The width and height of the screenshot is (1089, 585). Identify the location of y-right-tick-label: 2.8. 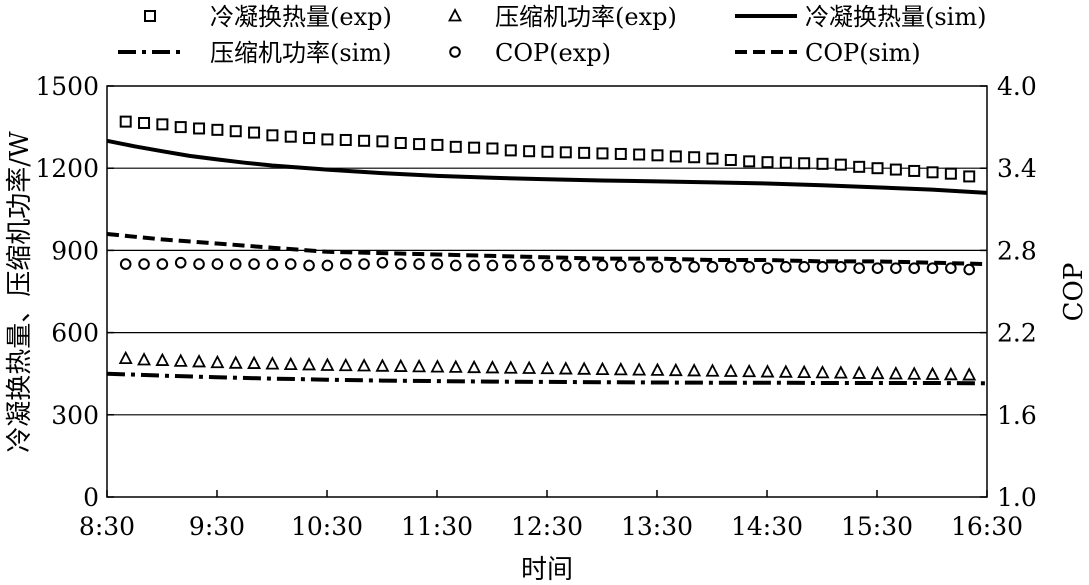
(1017, 250).